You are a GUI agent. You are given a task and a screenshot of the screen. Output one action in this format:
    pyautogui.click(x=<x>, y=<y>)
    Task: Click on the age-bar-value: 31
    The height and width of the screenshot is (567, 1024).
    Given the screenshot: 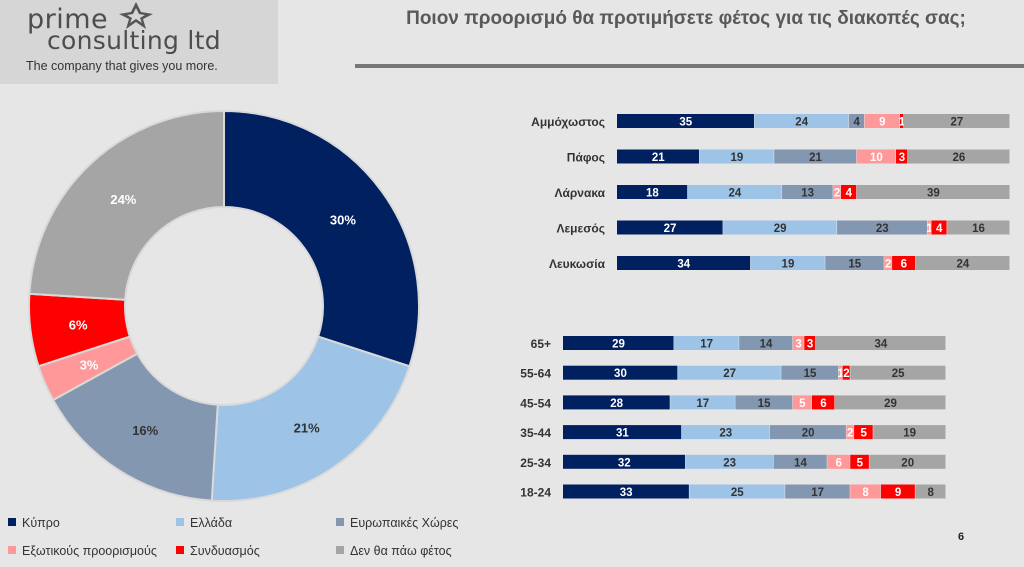 What is the action you would take?
    pyautogui.click(x=622, y=434)
    